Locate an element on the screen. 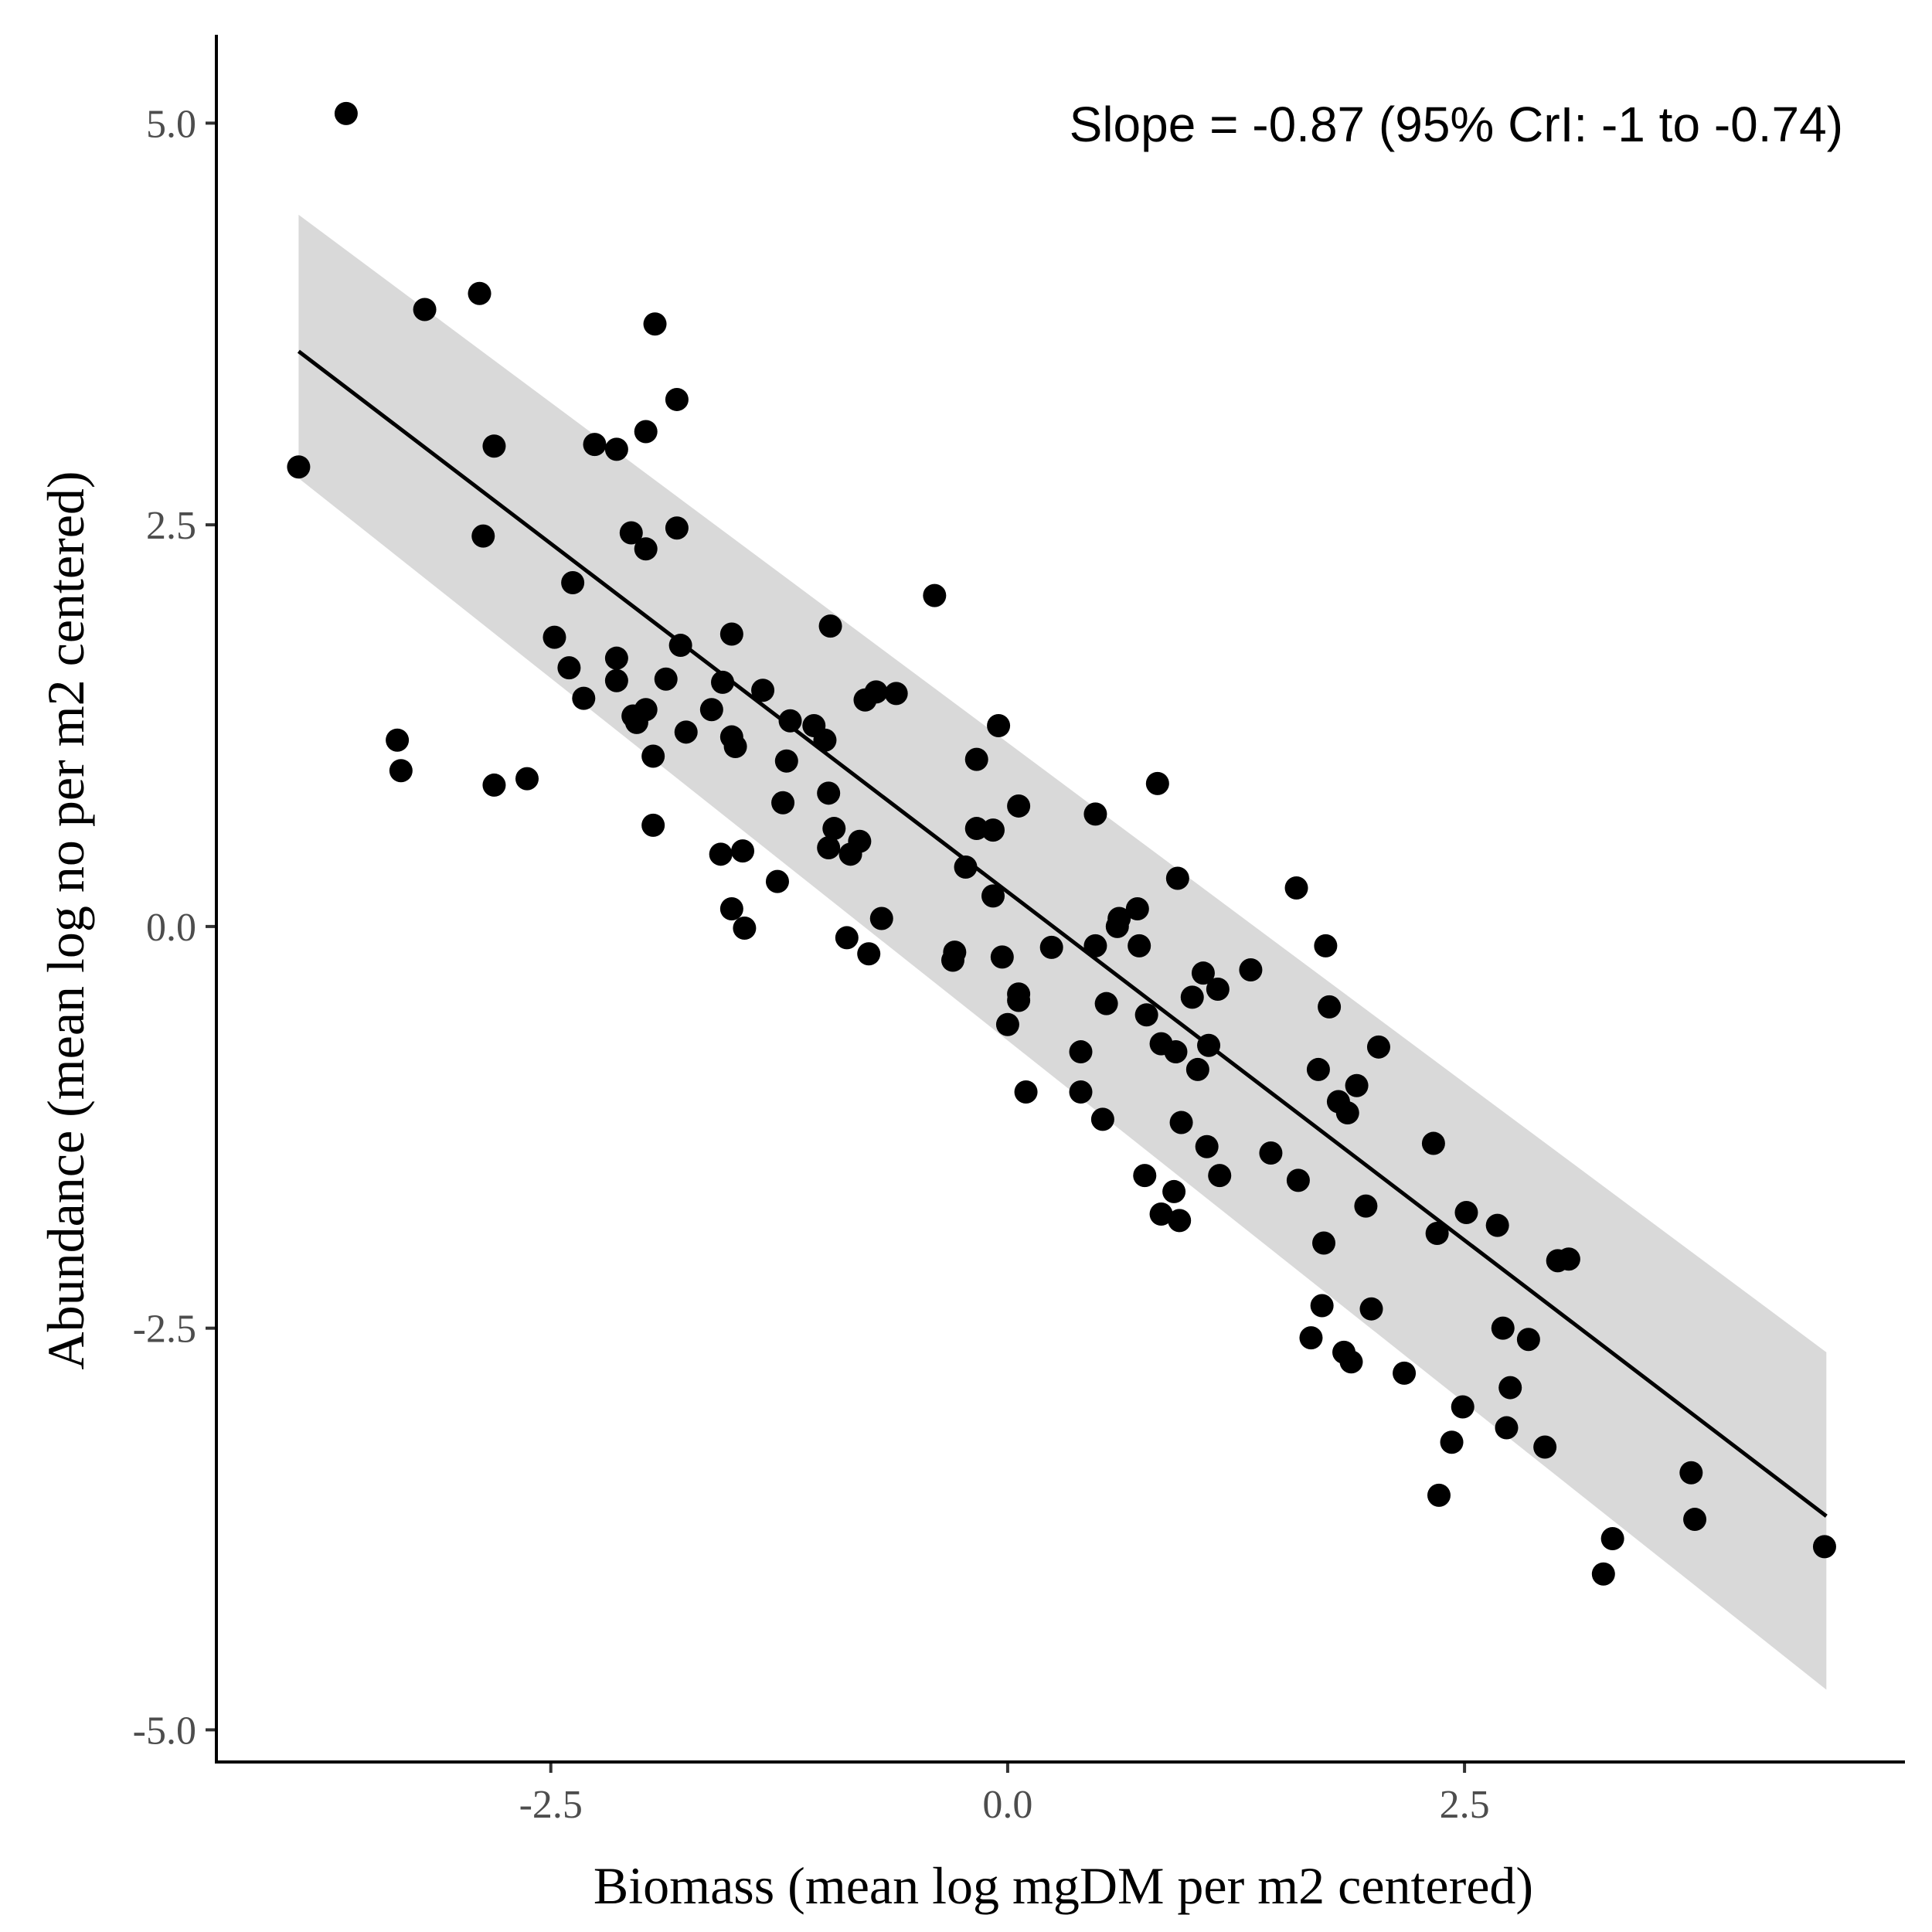  x-tick-label: 2.5 is located at coordinates (1465, 1805).